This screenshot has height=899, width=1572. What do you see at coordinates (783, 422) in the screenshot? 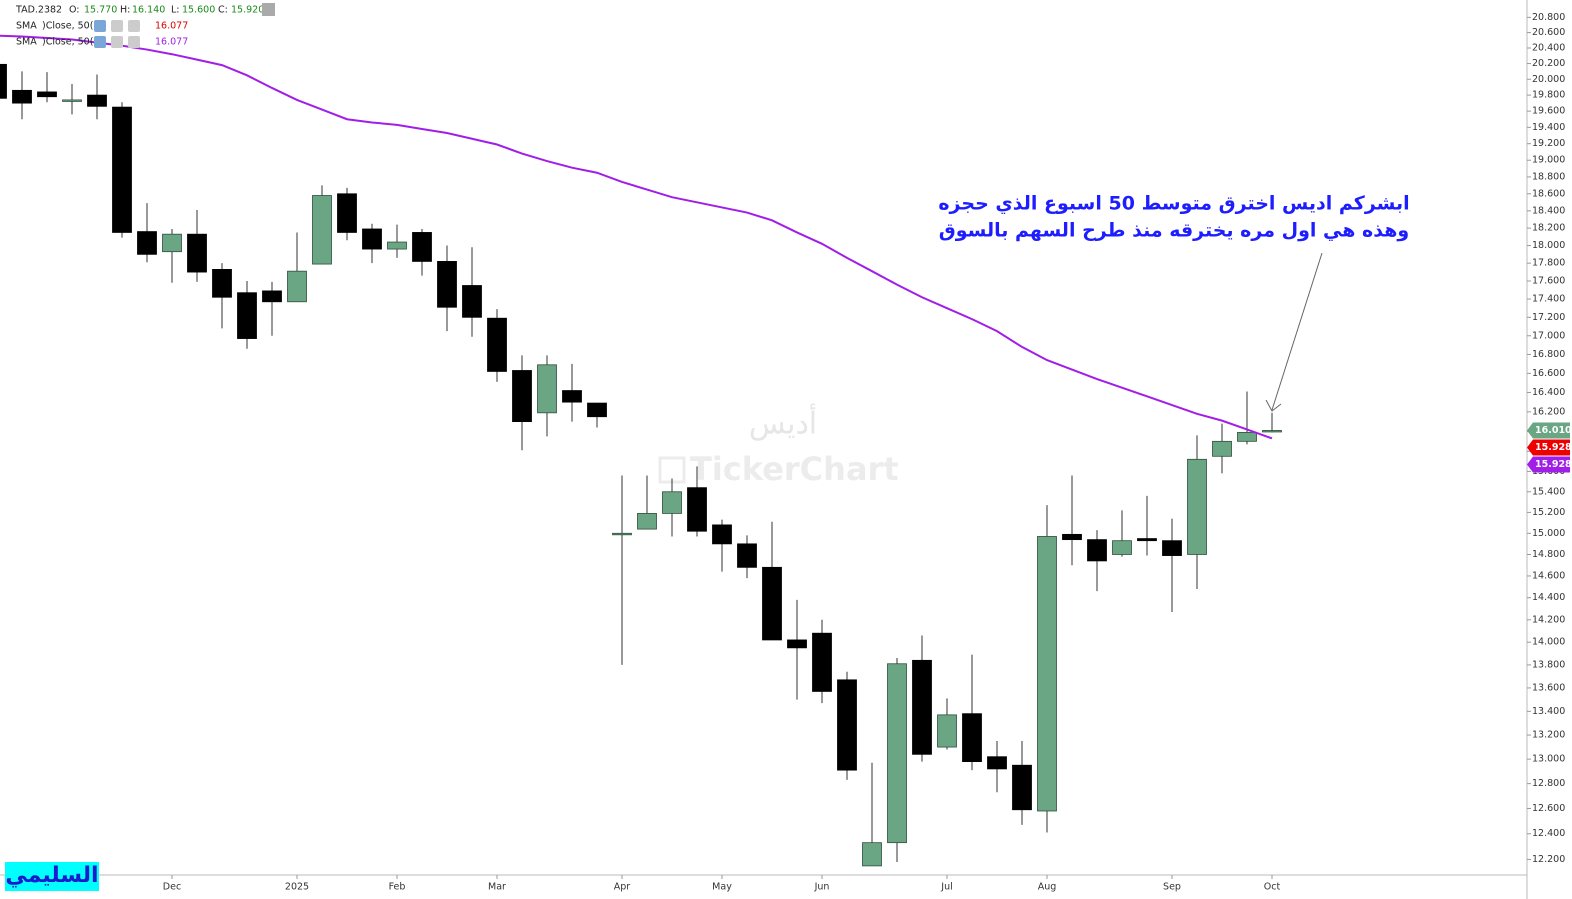
I see `watermark-name: أديس` at bounding box center [783, 422].